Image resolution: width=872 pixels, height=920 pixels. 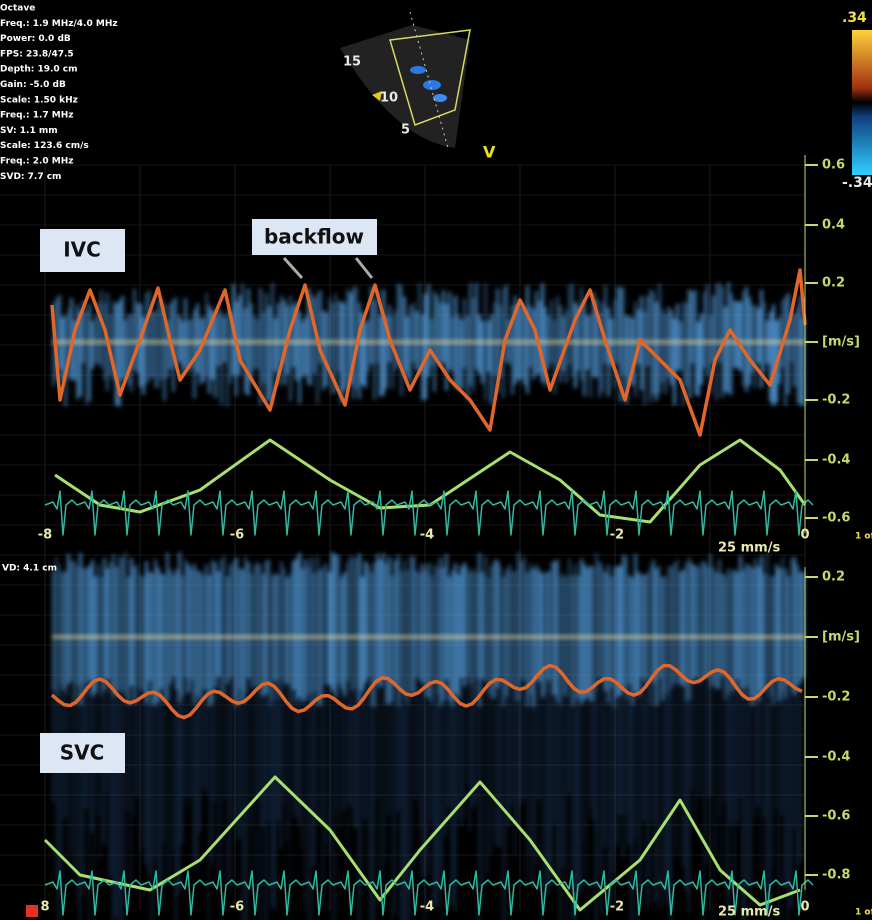 What do you see at coordinates (836, 697) in the screenshot?
I see `velocity-tick-label: -0.2` at bounding box center [836, 697].